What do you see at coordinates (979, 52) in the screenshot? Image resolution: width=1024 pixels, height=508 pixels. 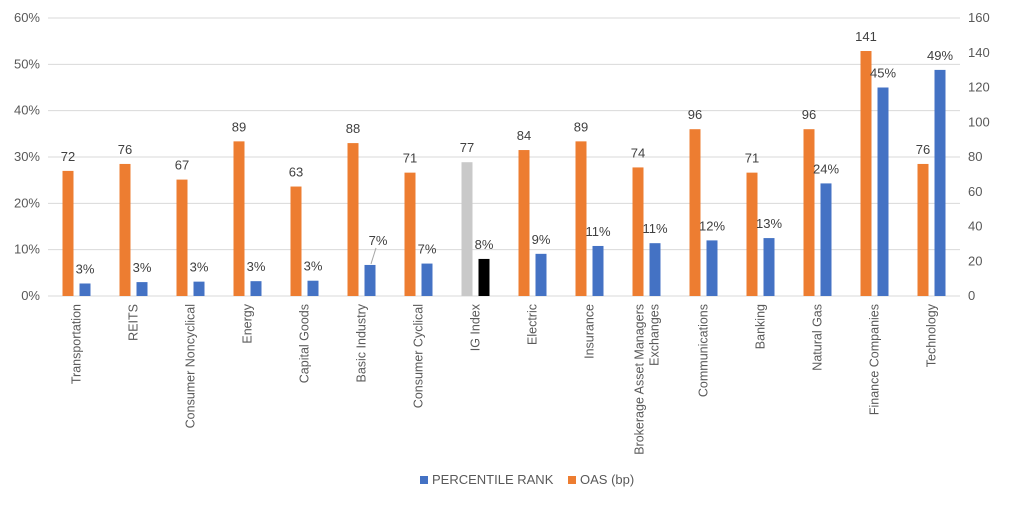 I see `right-tick-label: 140` at bounding box center [979, 52].